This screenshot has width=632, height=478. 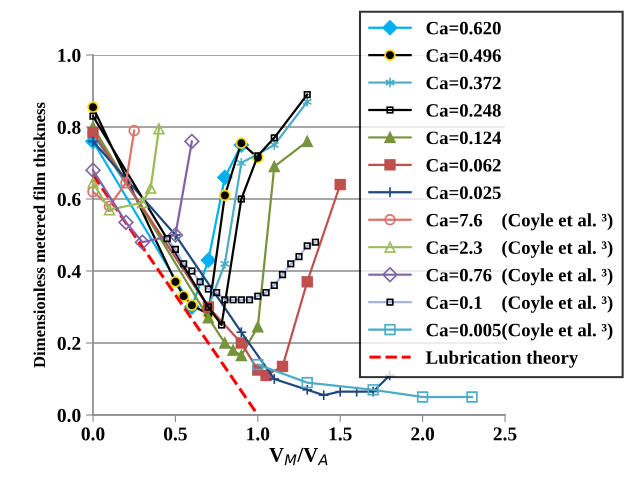 I want to click on x-tick-label: 1.0, so click(x=258, y=434).